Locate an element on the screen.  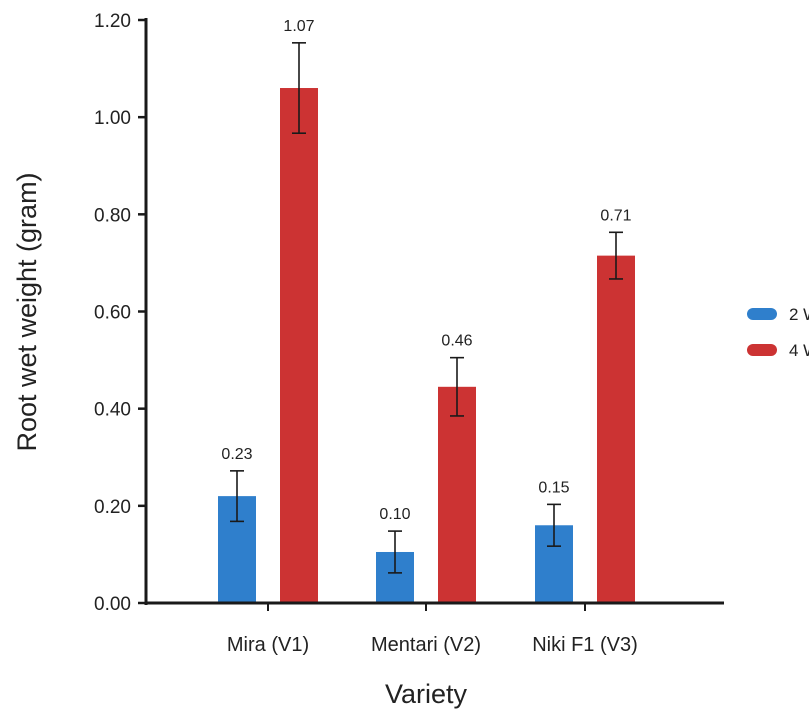
y-tick-label: 1.00 is located at coordinates (112, 118).